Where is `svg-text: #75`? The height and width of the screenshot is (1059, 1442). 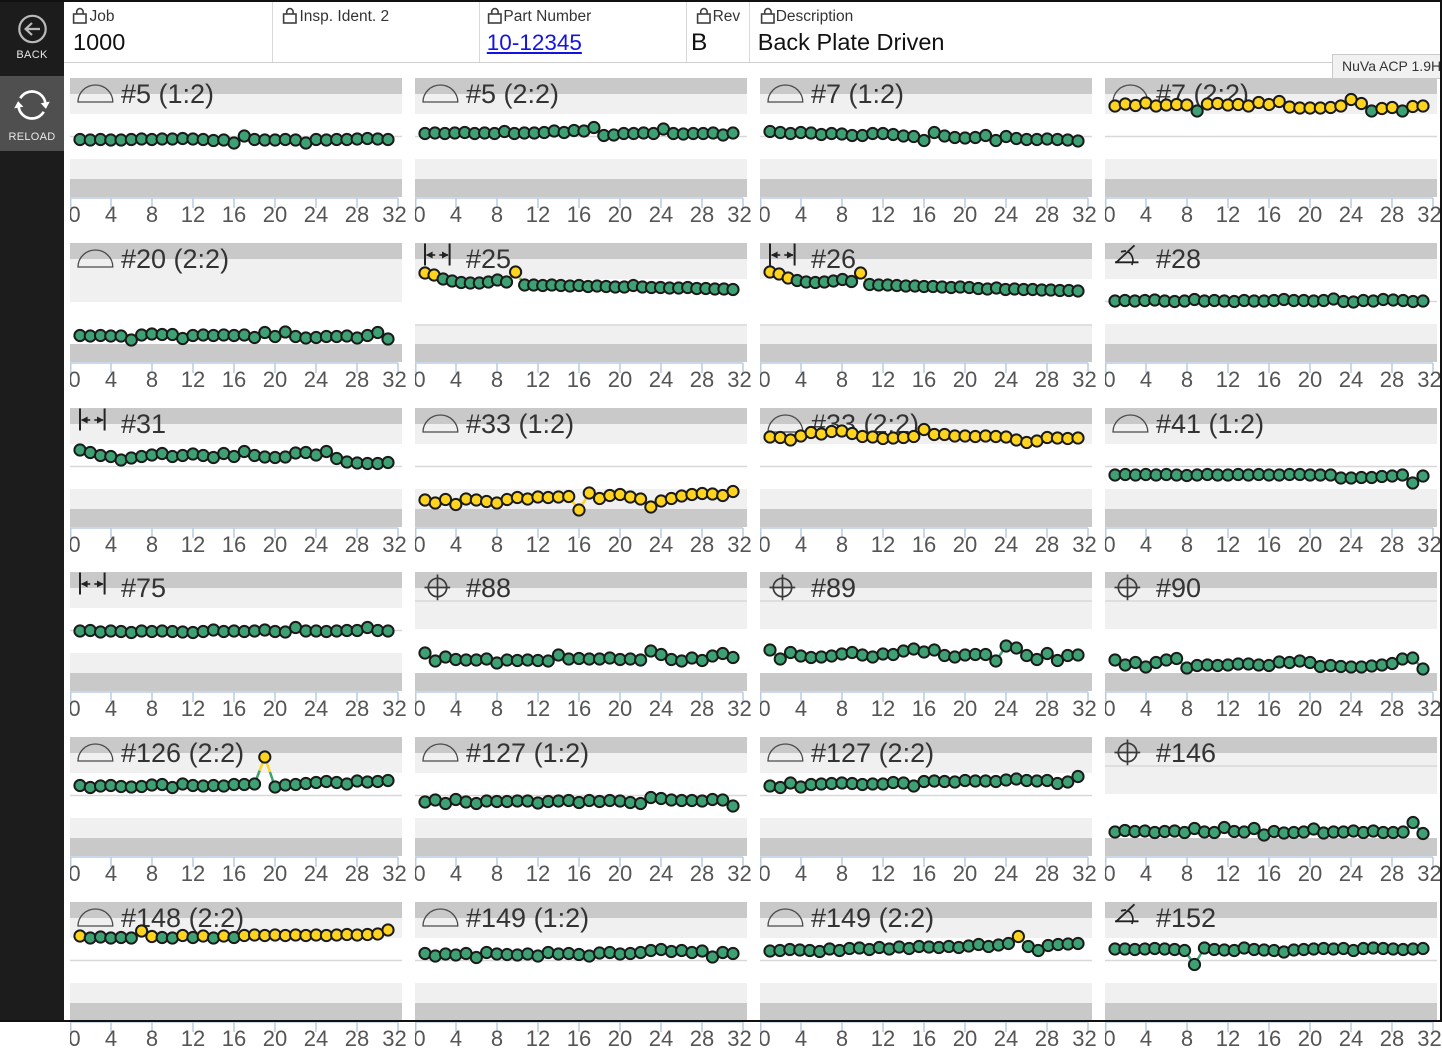
svg-text: #75 is located at coordinates (143, 588).